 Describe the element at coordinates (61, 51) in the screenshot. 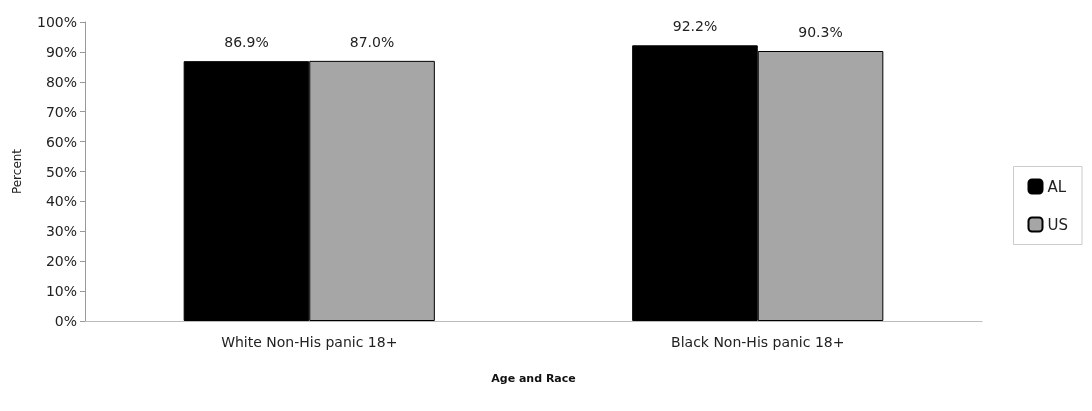

I see `y-tick-label: 90%` at that location.